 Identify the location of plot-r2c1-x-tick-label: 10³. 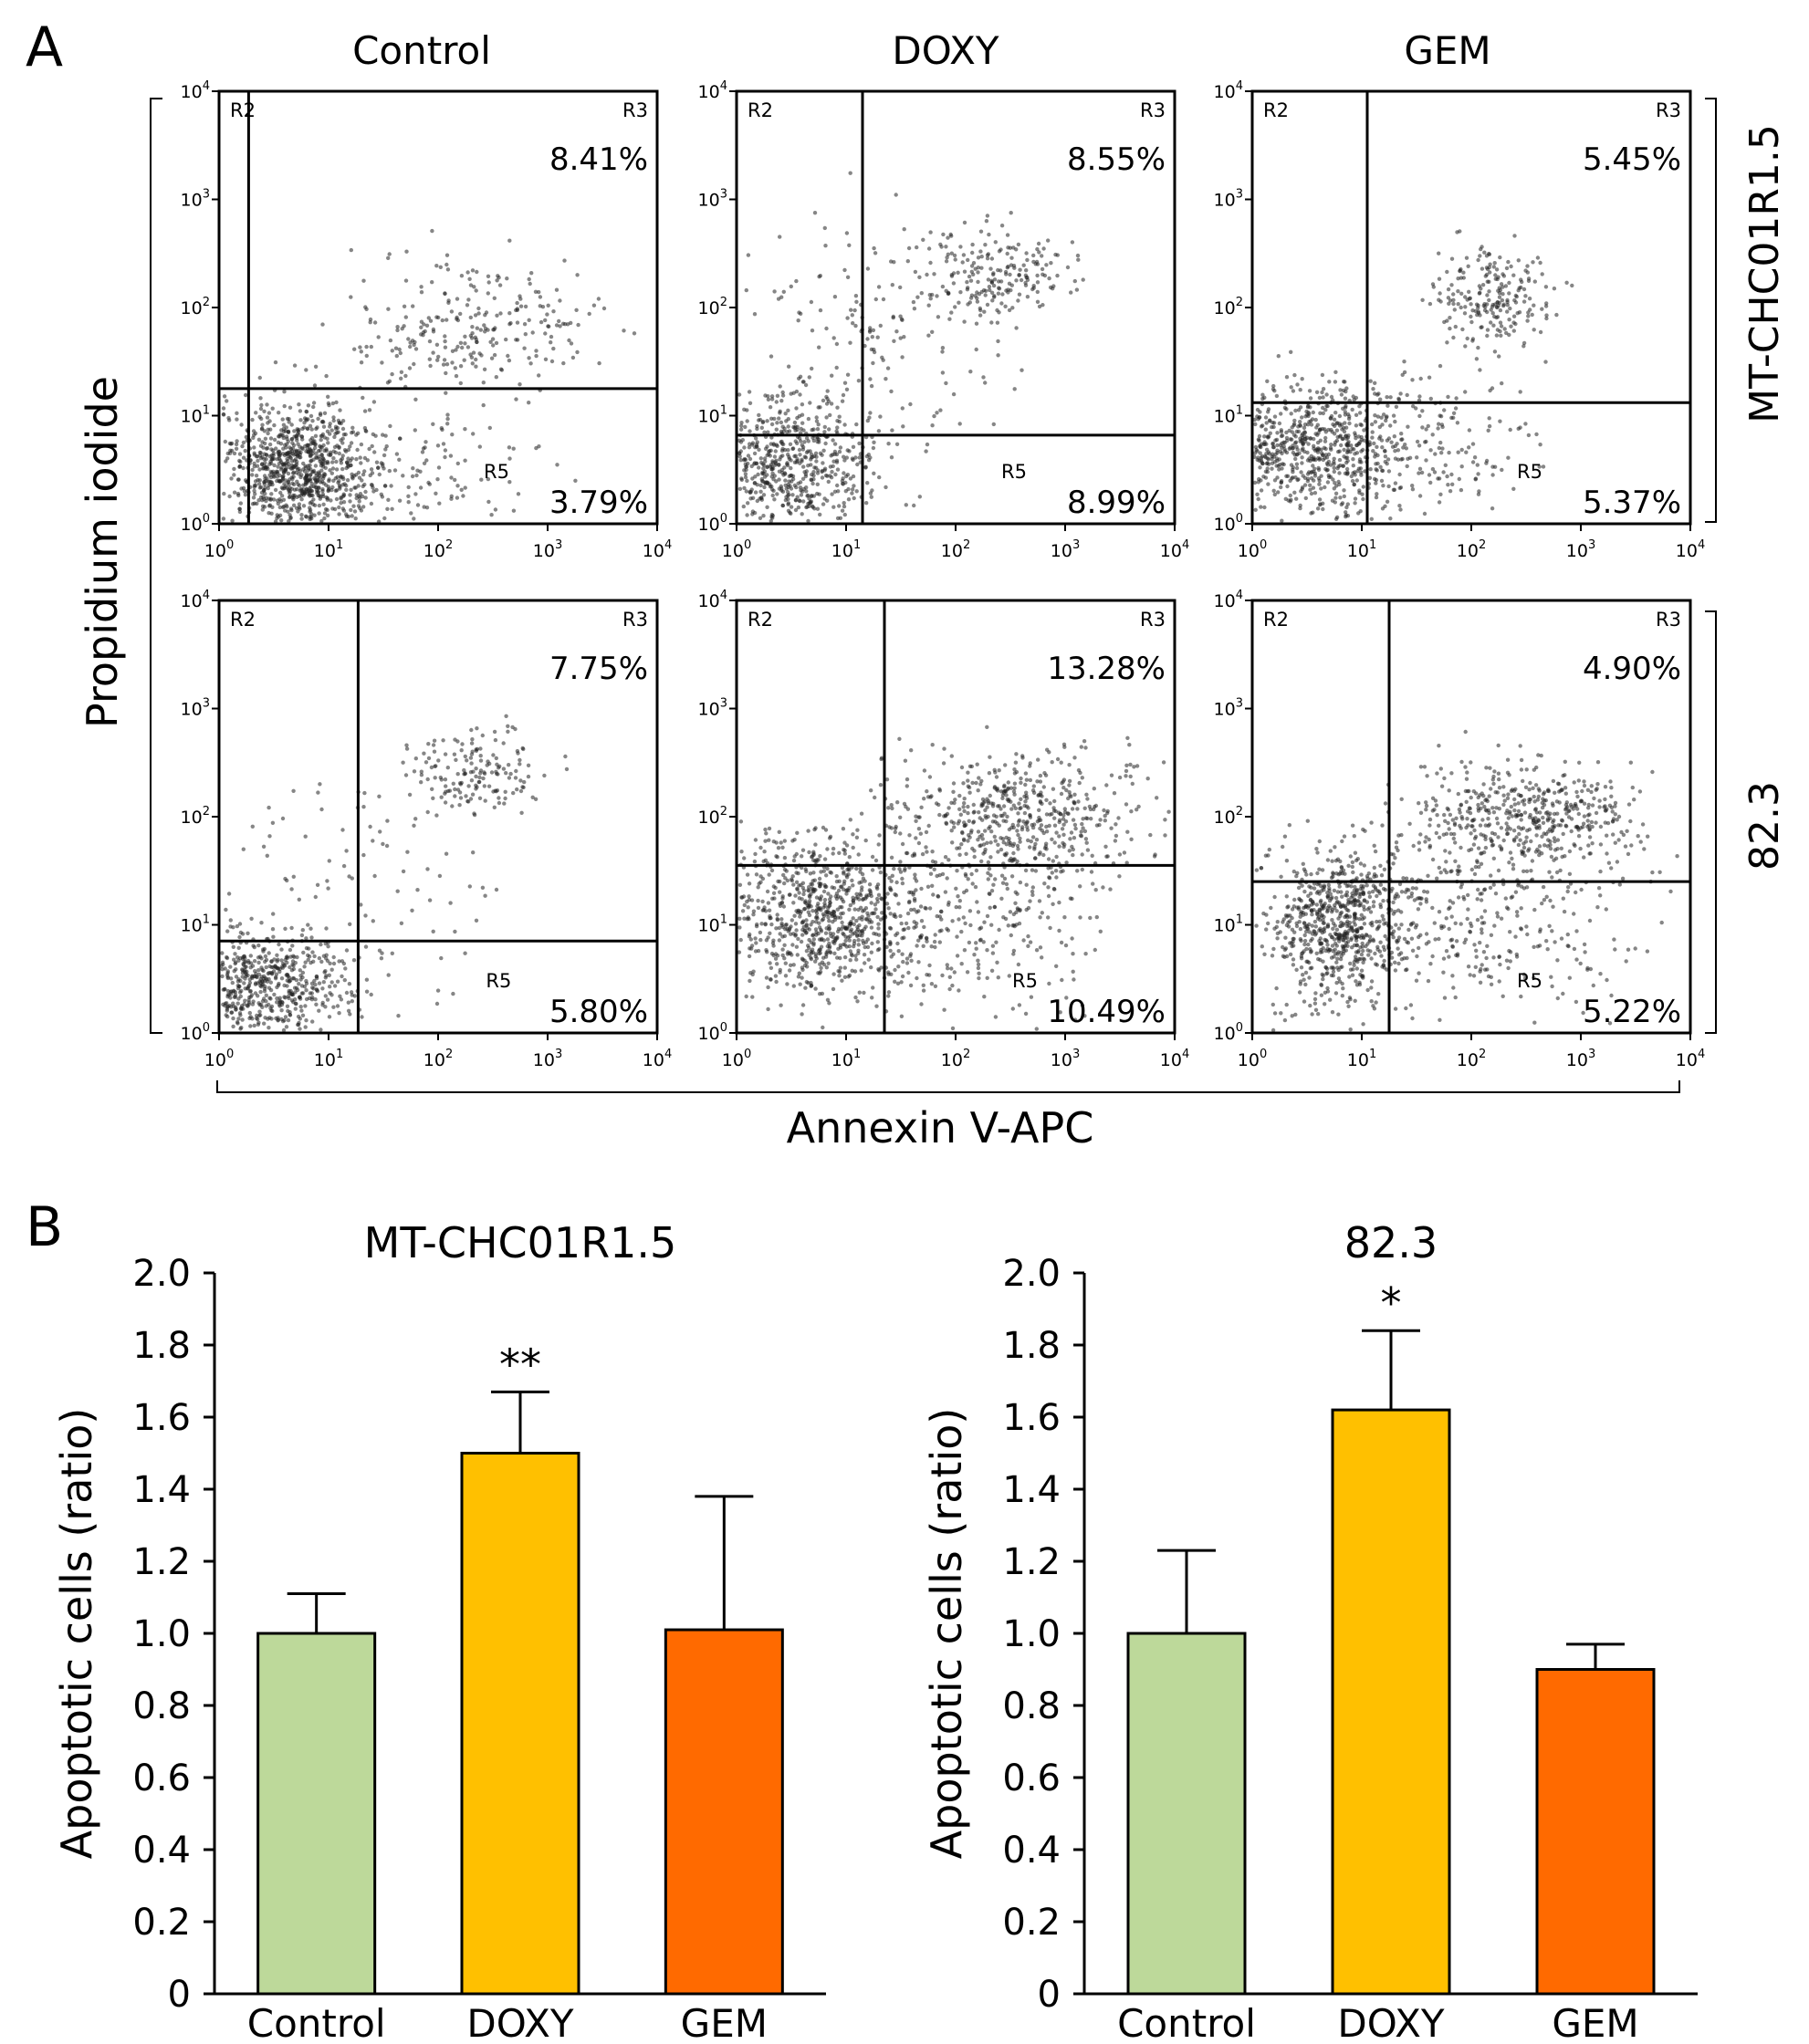
(547, 1059).